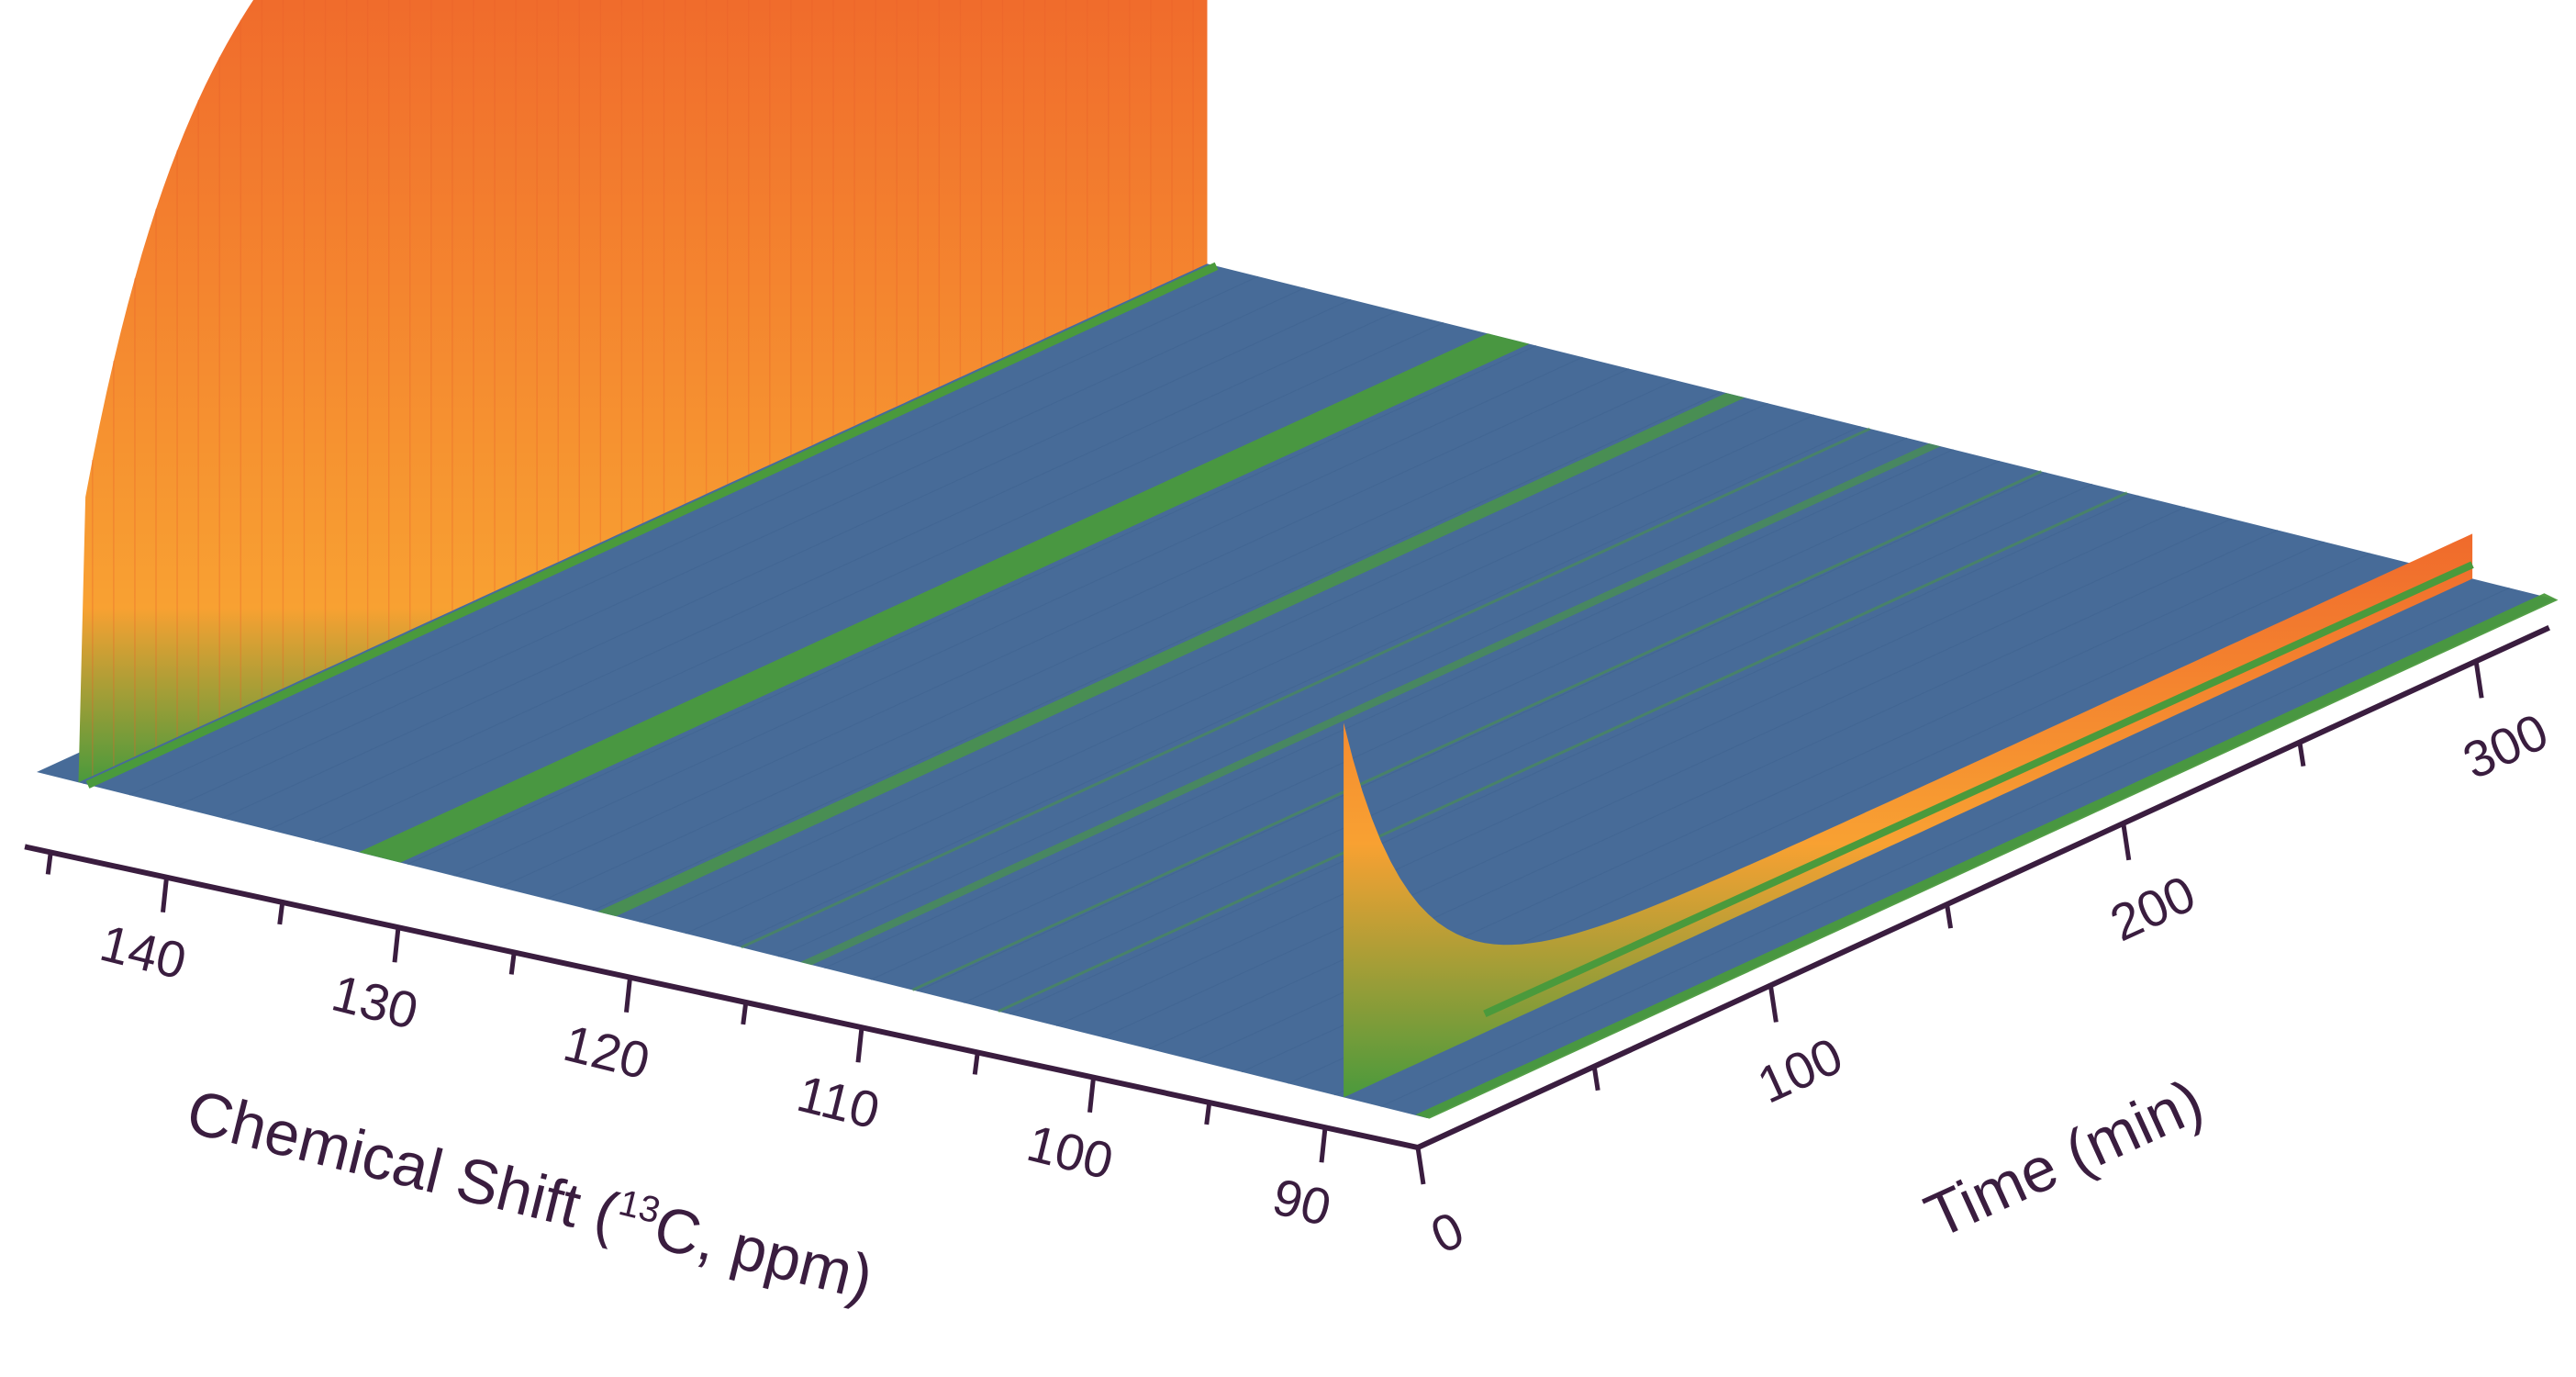 This screenshot has height=1377, width=2576. I want to click on x-axis-tick-label: 100, so click(1070, 1152).